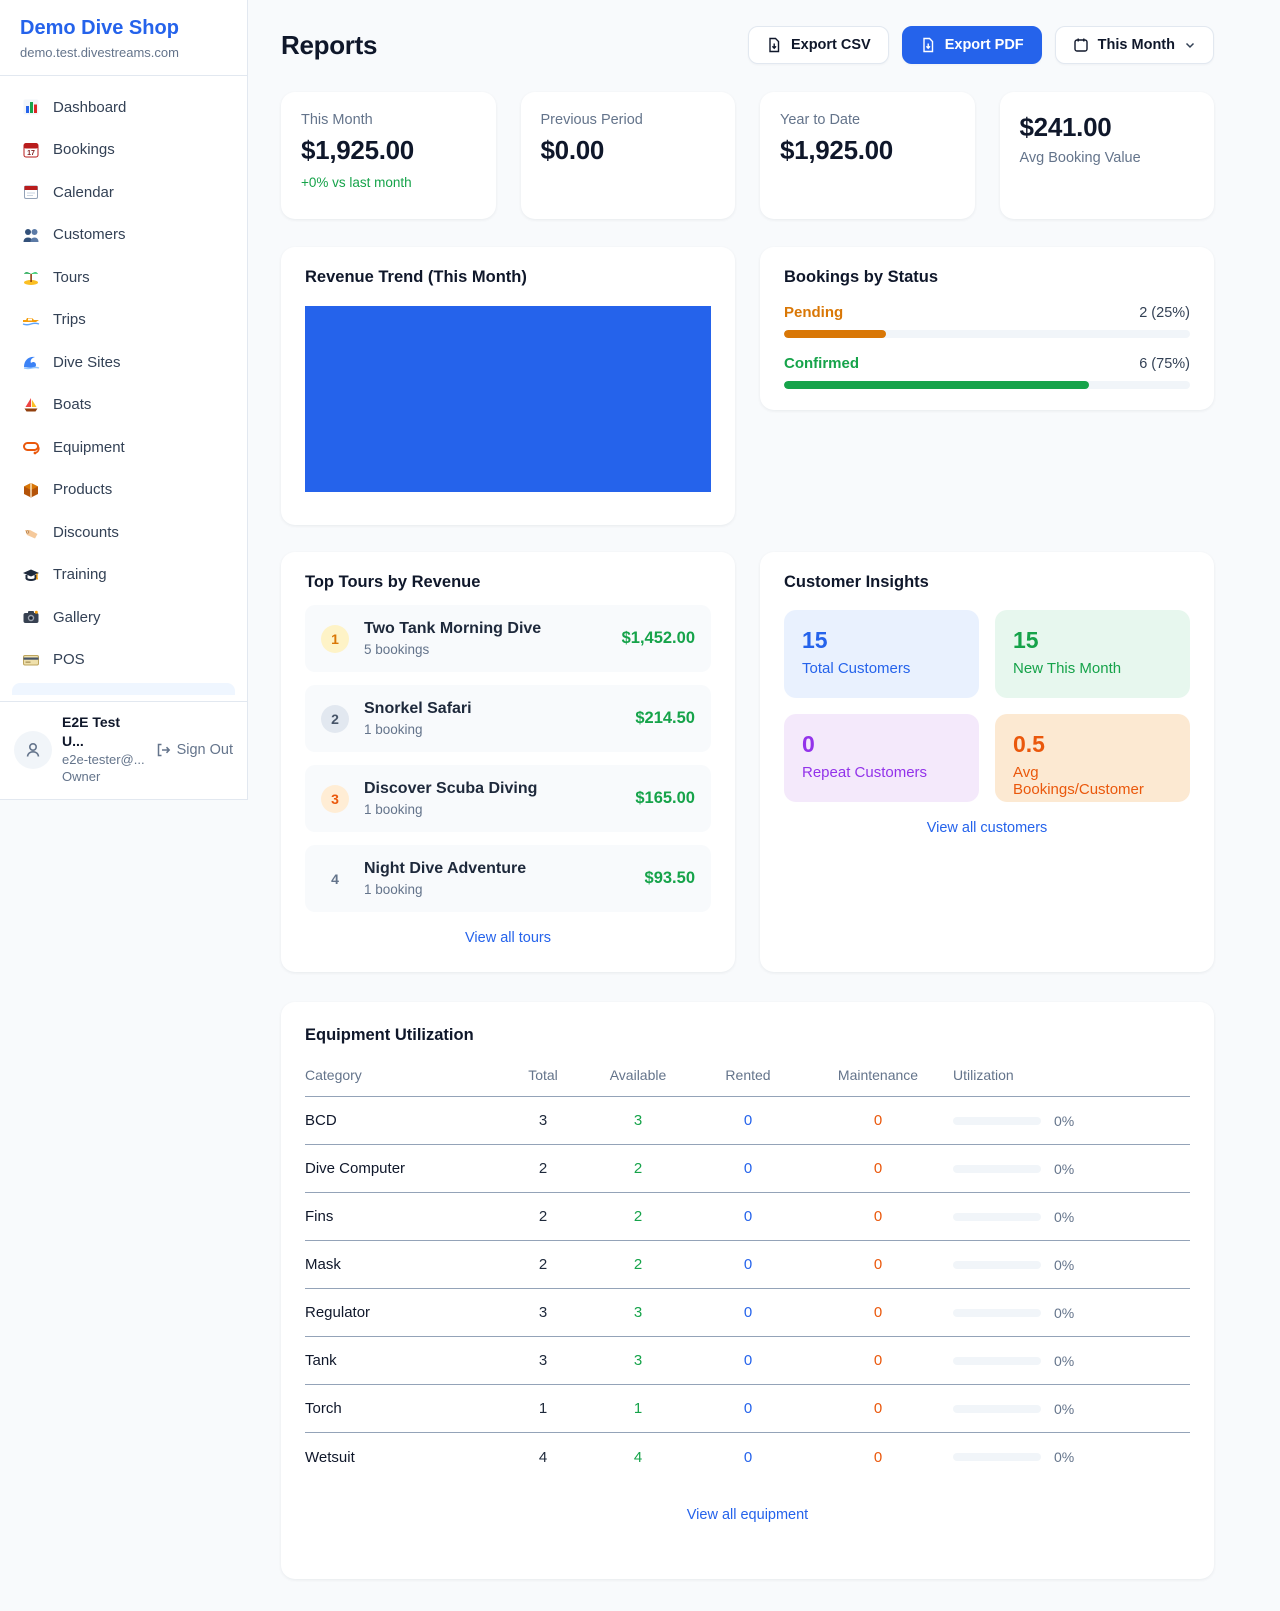  What do you see at coordinates (89, 235) in the screenshot?
I see `sidebar-item-label: Customers` at bounding box center [89, 235].